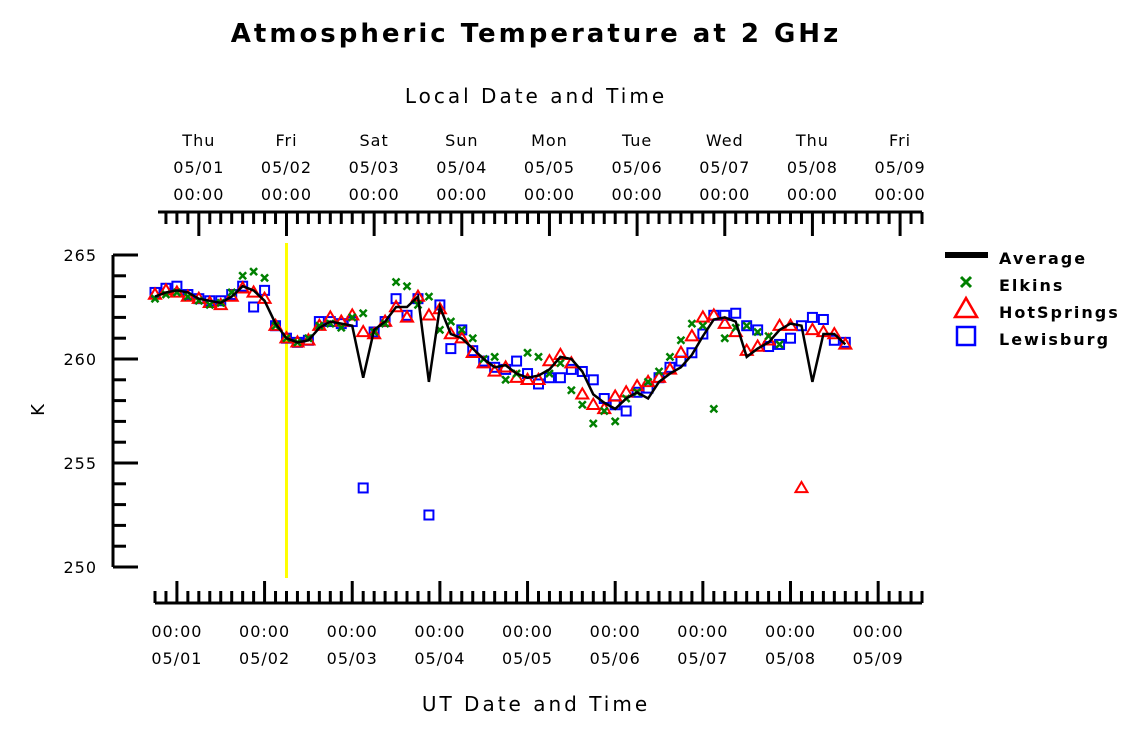  Describe the element at coordinates (966, 307) in the screenshot. I see `legend-swatch-triangle` at that location.